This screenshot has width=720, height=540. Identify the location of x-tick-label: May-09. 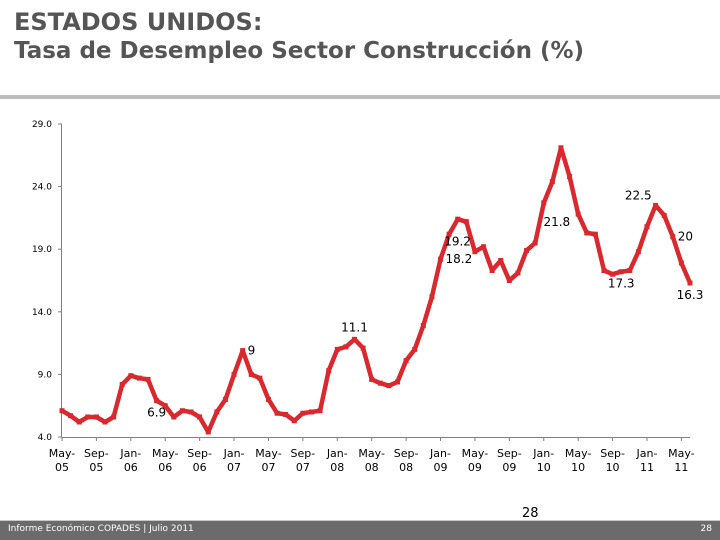
(475, 460).